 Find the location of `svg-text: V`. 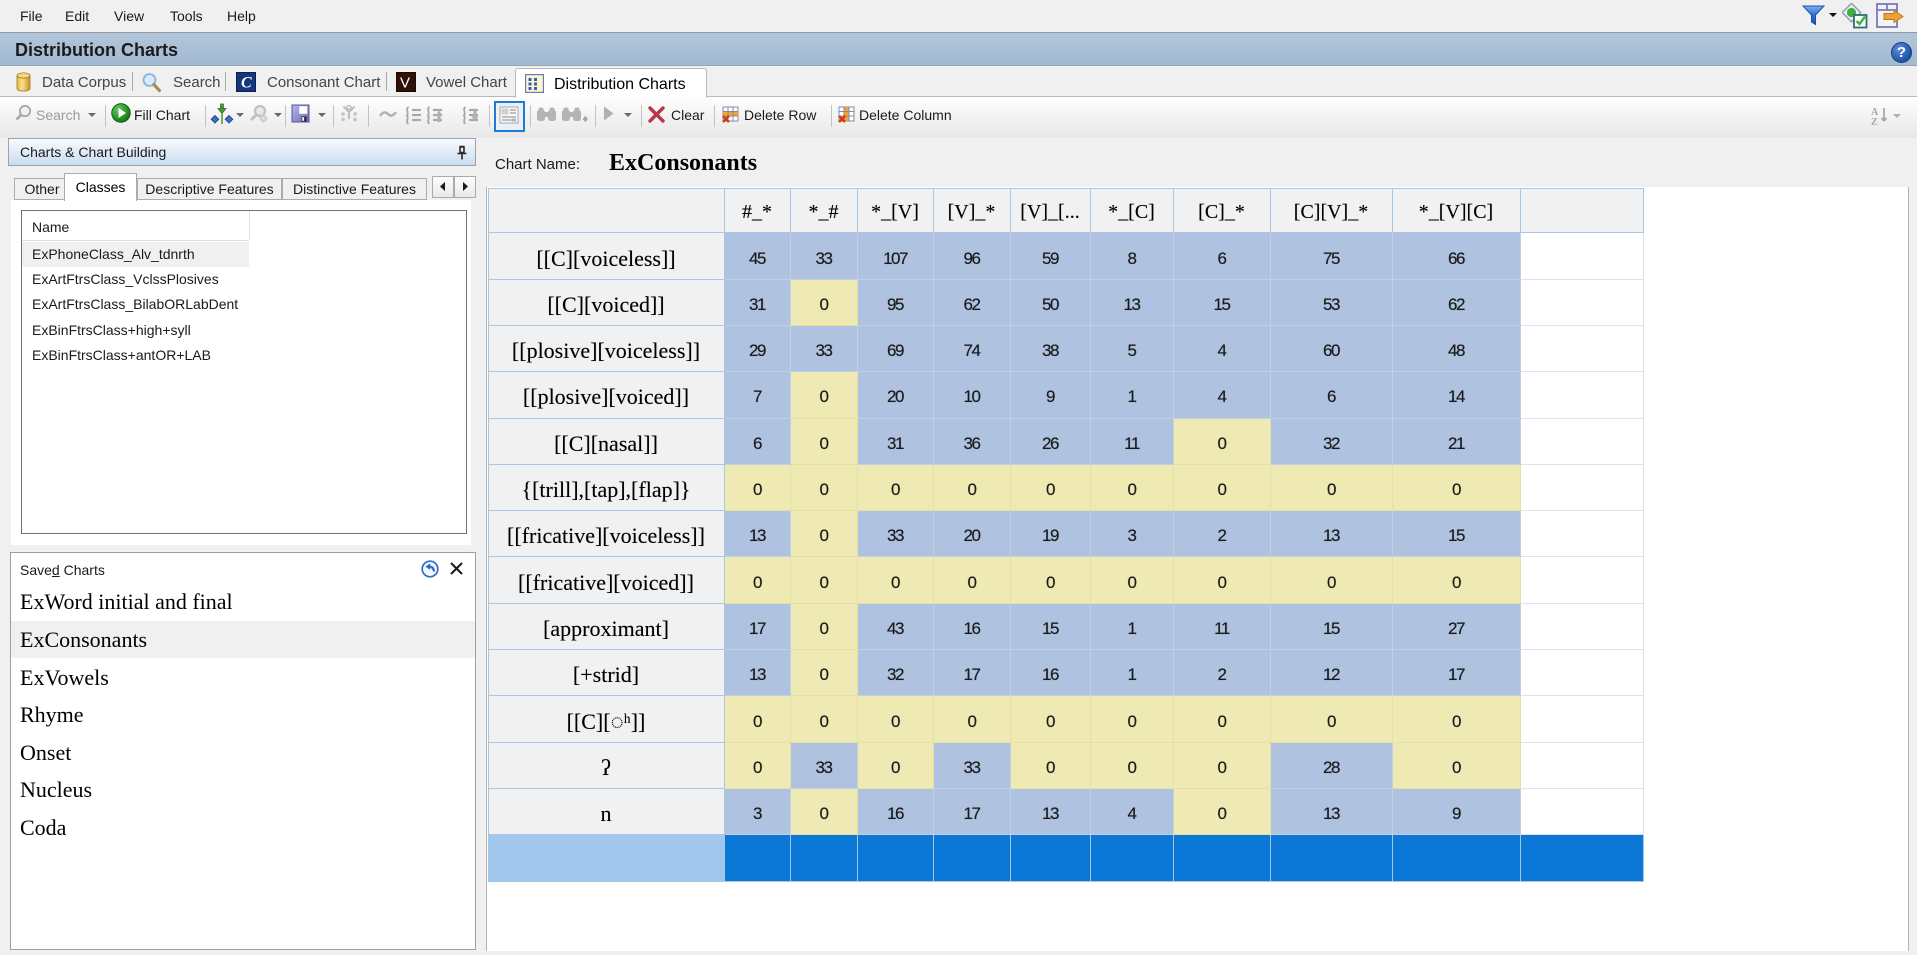

svg-text: V is located at coordinates (405, 83).